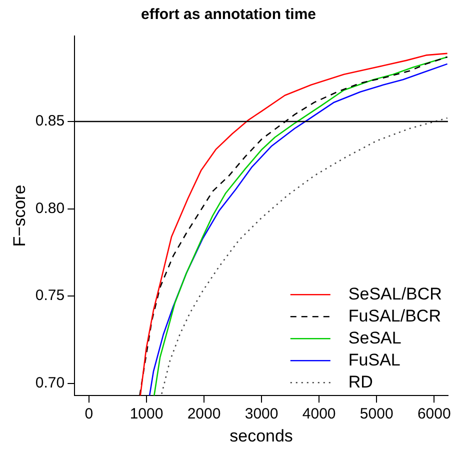 This screenshot has width=454, height=451. I want to click on x-tick-label: 5000, so click(377, 414).